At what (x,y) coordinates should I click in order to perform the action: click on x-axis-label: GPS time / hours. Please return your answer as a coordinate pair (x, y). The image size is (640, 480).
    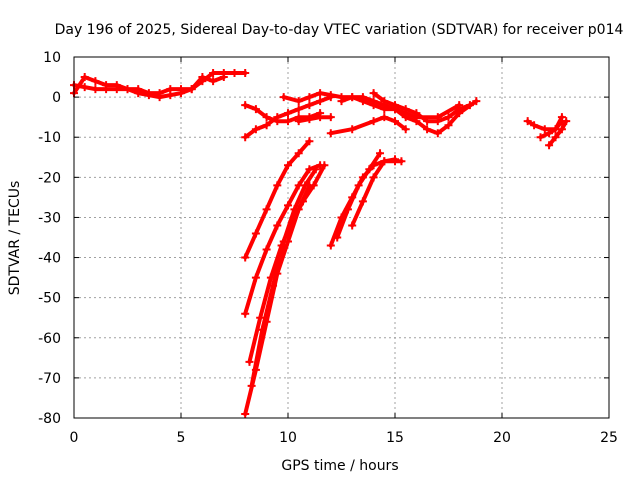
    Looking at the image, I should click on (339, 466).